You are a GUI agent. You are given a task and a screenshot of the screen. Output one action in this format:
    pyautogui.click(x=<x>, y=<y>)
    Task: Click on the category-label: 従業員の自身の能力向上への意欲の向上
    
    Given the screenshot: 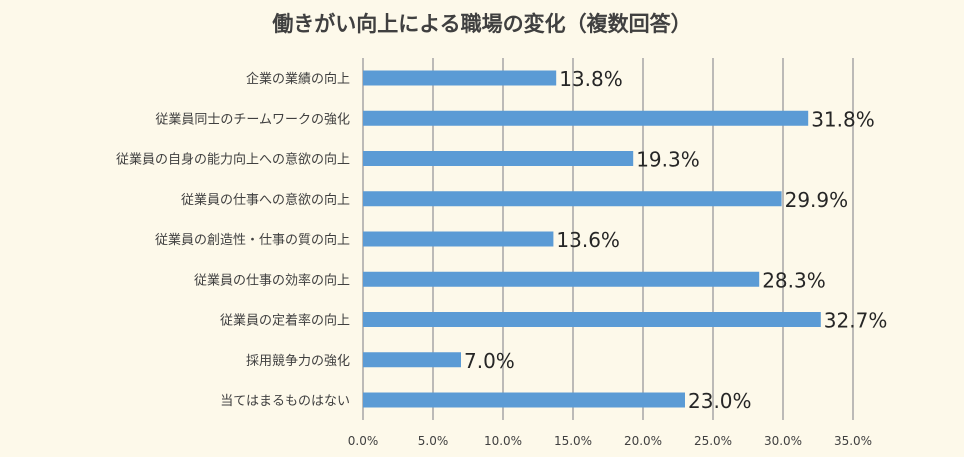 What is the action you would take?
    pyautogui.click(x=233, y=160)
    